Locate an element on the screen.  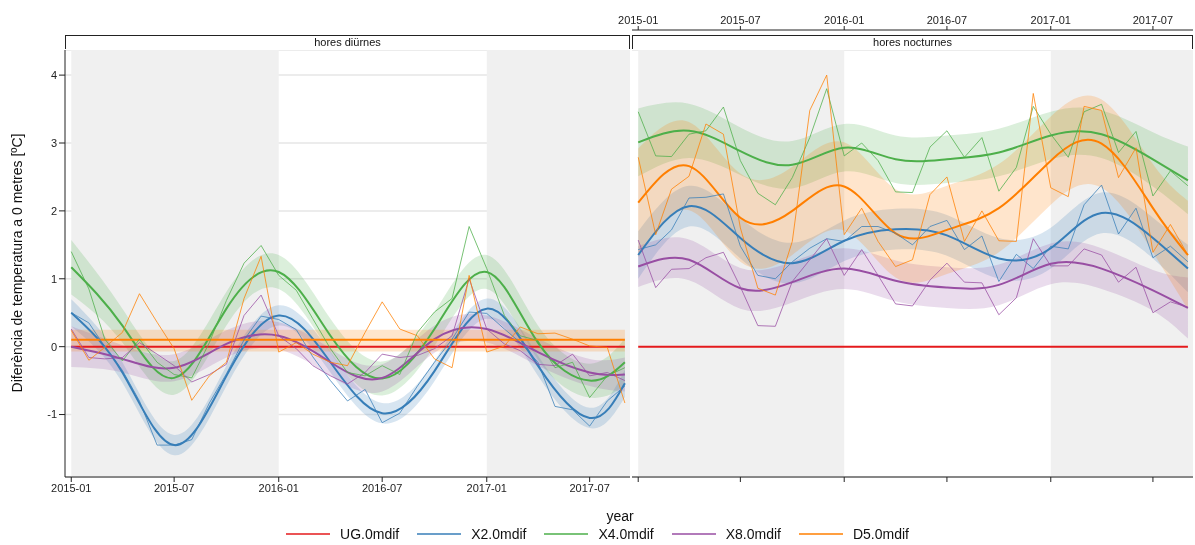
x2-tick-label: 2017-01 is located at coordinates (1050, 20).